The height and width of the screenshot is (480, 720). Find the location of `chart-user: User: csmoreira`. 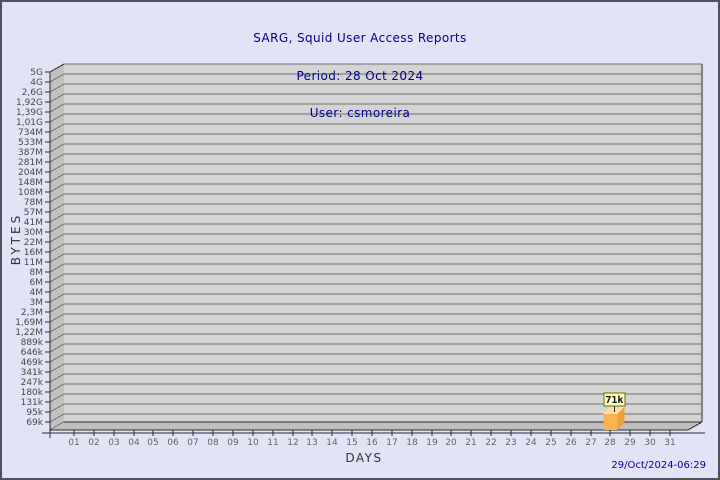

chart-user: User: csmoreira is located at coordinates (360, 113).